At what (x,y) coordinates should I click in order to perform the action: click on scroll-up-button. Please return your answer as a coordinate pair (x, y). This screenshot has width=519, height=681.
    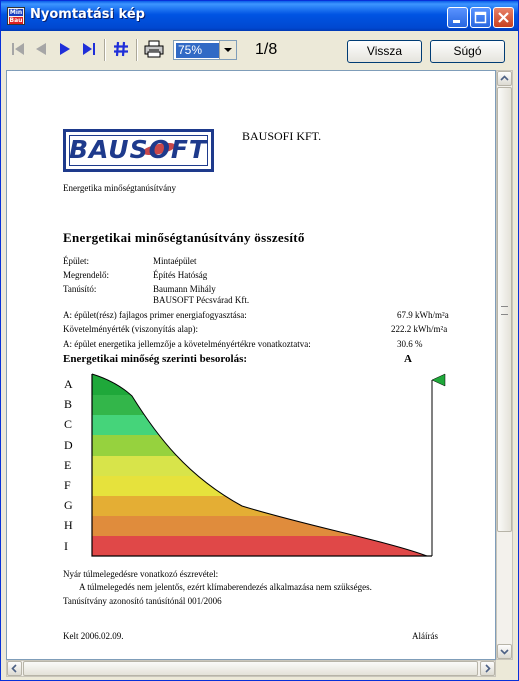
    Looking at the image, I should click on (504, 78).